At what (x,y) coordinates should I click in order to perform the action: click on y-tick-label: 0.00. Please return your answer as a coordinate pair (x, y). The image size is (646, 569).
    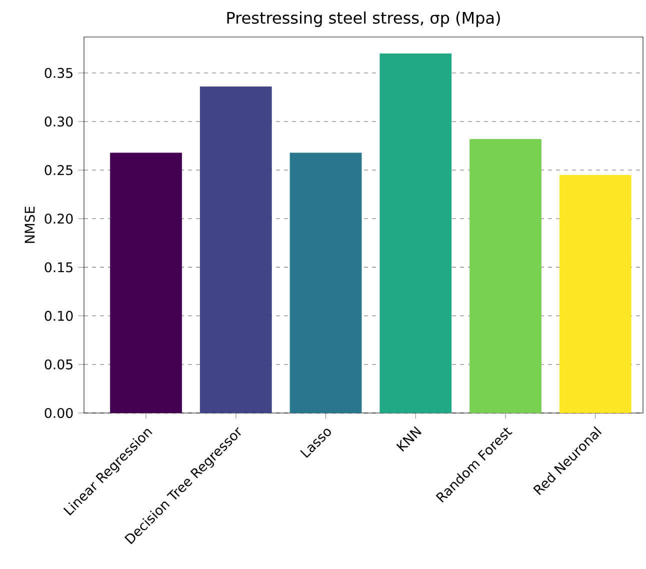
    Looking at the image, I should click on (58, 413).